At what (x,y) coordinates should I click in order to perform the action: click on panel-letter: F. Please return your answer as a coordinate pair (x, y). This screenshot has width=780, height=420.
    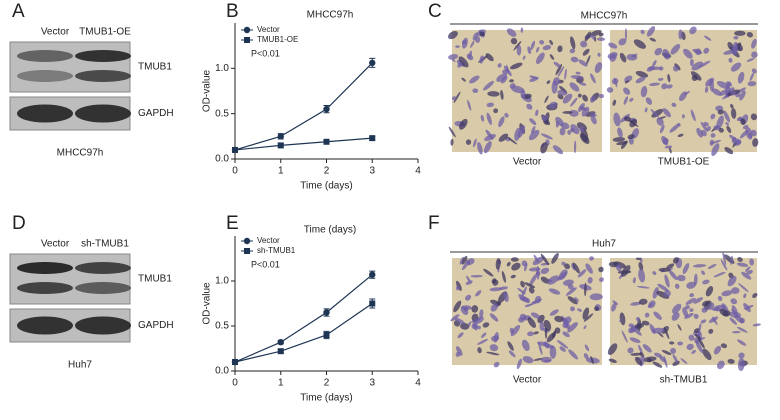
    Looking at the image, I should click on (434, 223).